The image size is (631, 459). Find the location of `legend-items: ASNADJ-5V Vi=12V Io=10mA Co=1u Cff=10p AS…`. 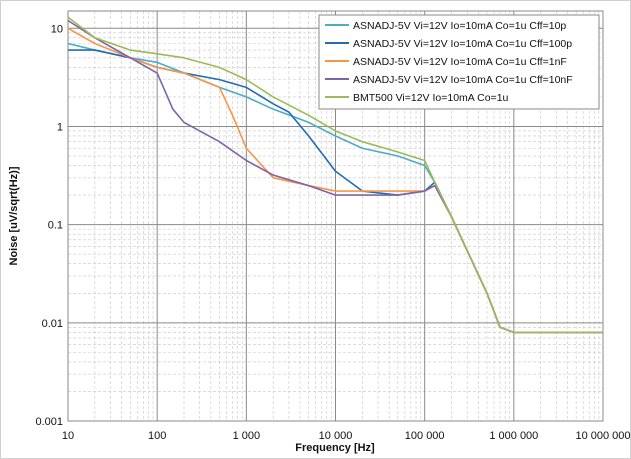

legend-items: ASNADJ-5V Vi=12V Io=10mA Co=1u Cff=10p AS… is located at coordinates (449, 62).